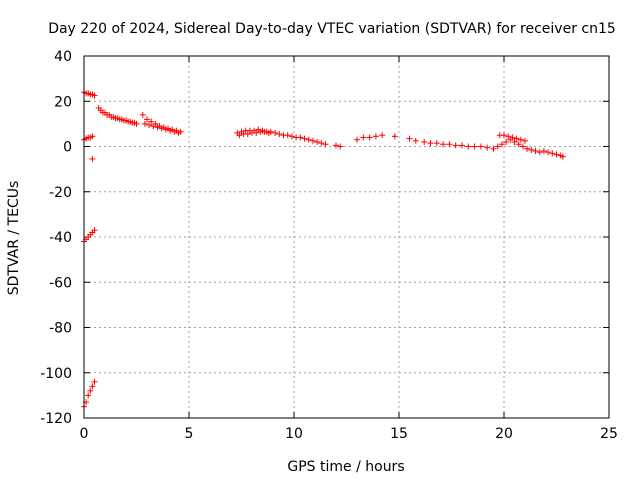 This screenshot has height=480, width=640. Describe the element at coordinates (56, 374) in the screenshot. I see `y-tick-label: -100` at that location.